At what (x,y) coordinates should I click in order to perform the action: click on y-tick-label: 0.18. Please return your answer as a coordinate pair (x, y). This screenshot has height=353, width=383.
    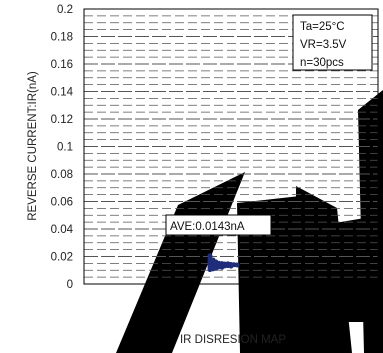
    Looking at the image, I should click on (62, 38).